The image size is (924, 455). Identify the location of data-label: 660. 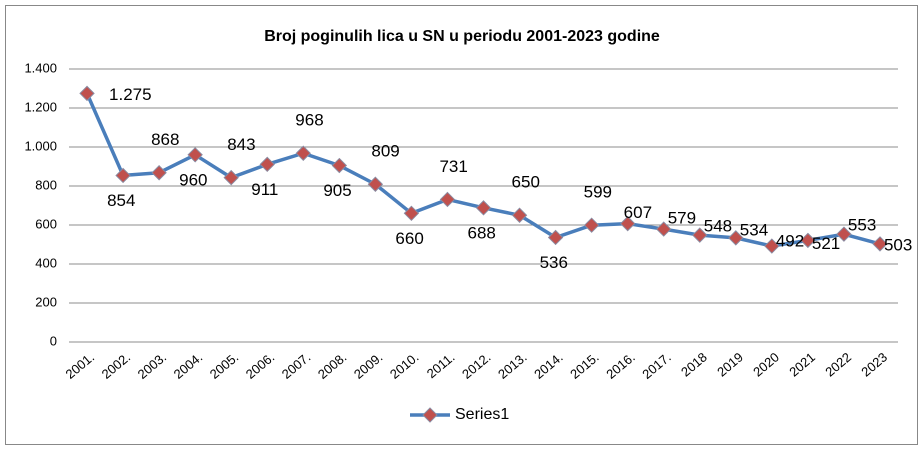
(409, 238).